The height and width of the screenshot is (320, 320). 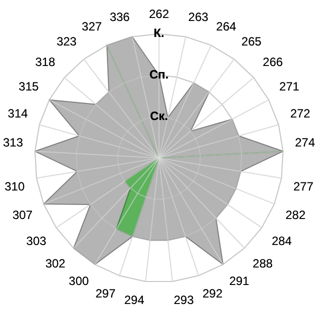 I want to click on spoke-label: 266, so click(x=273, y=61).